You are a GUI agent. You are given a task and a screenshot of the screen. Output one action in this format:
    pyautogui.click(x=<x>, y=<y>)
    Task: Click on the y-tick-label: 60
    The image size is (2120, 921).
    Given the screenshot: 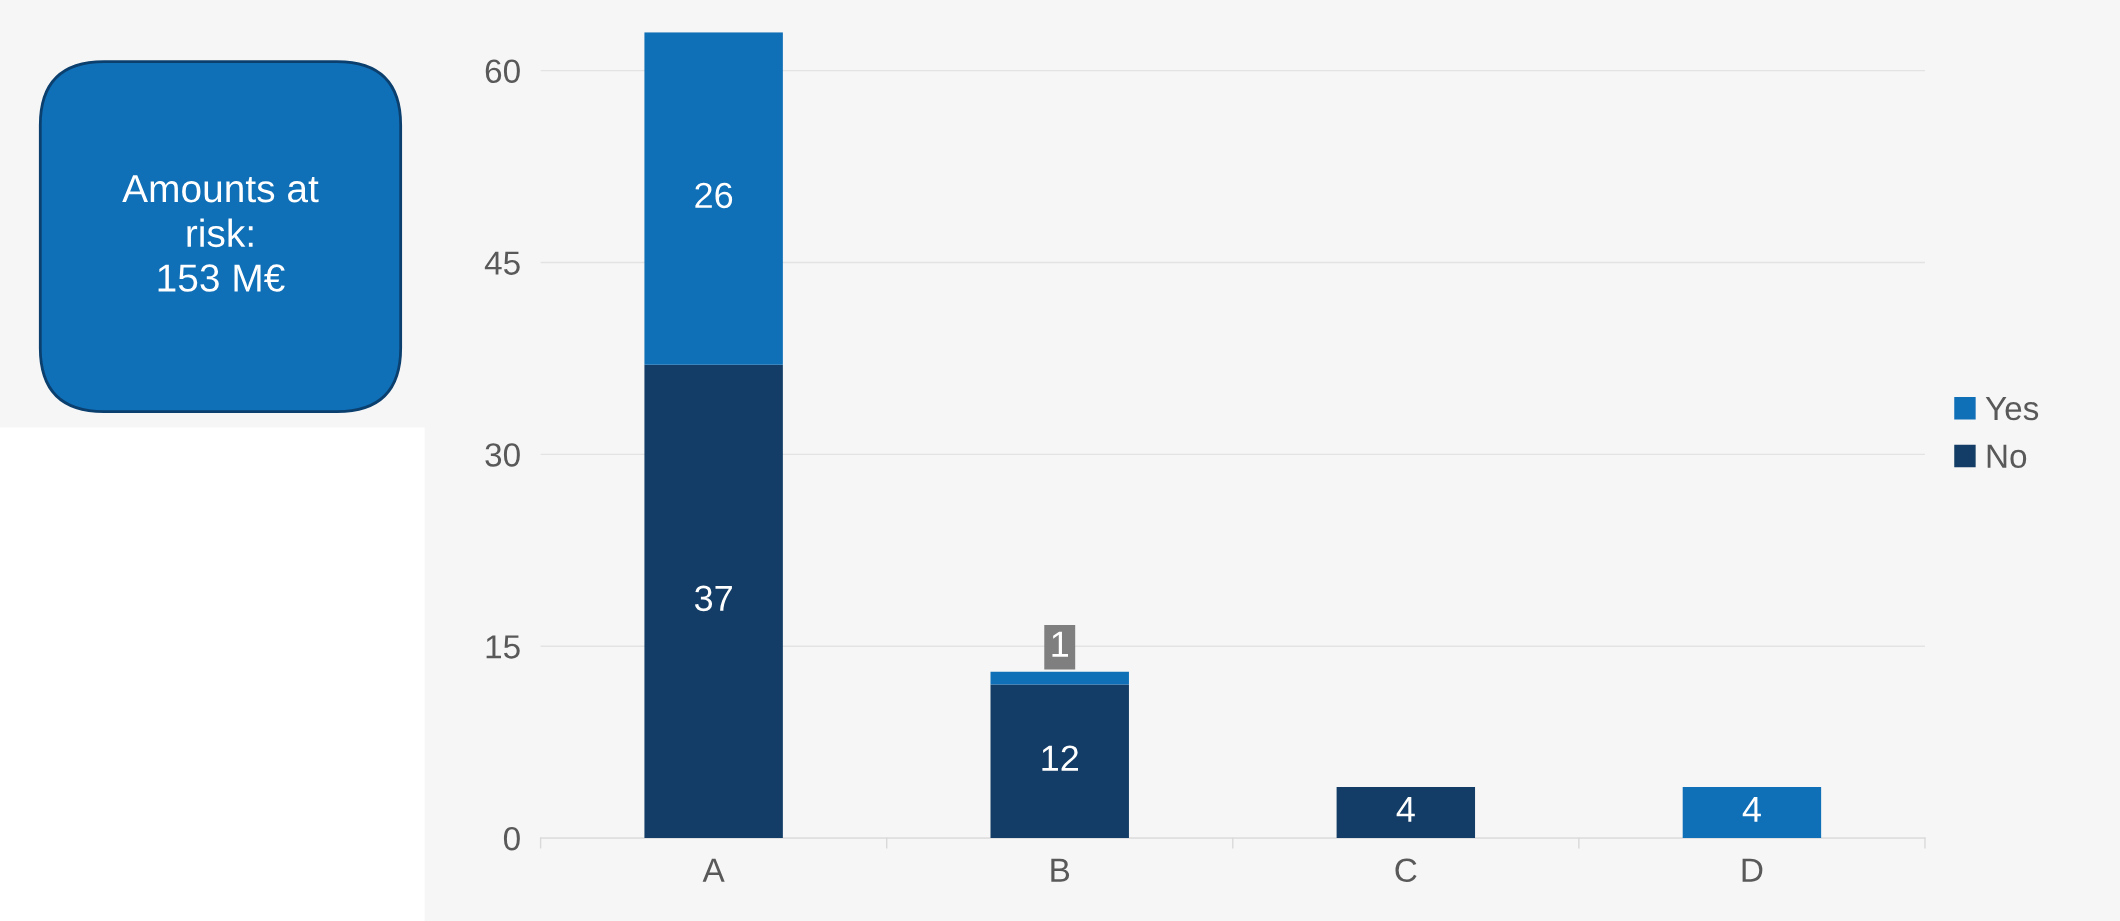 What is the action you would take?
    pyautogui.click(x=502, y=71)
    